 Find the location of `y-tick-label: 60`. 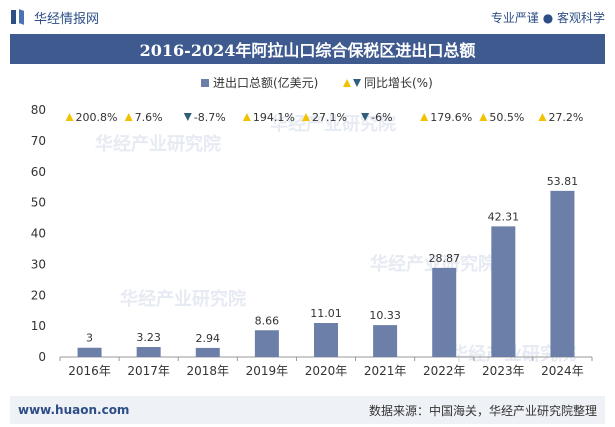

y-tick-label: 60 is located at coordinates (38, 172).